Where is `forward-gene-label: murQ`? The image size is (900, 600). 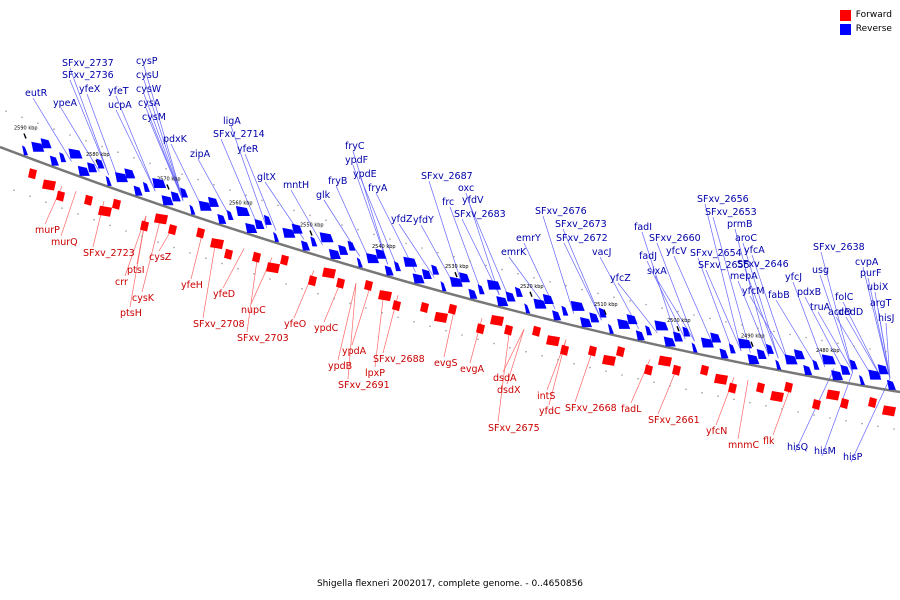
forward-gene-label: murQ is located at coordinates (64, 242).